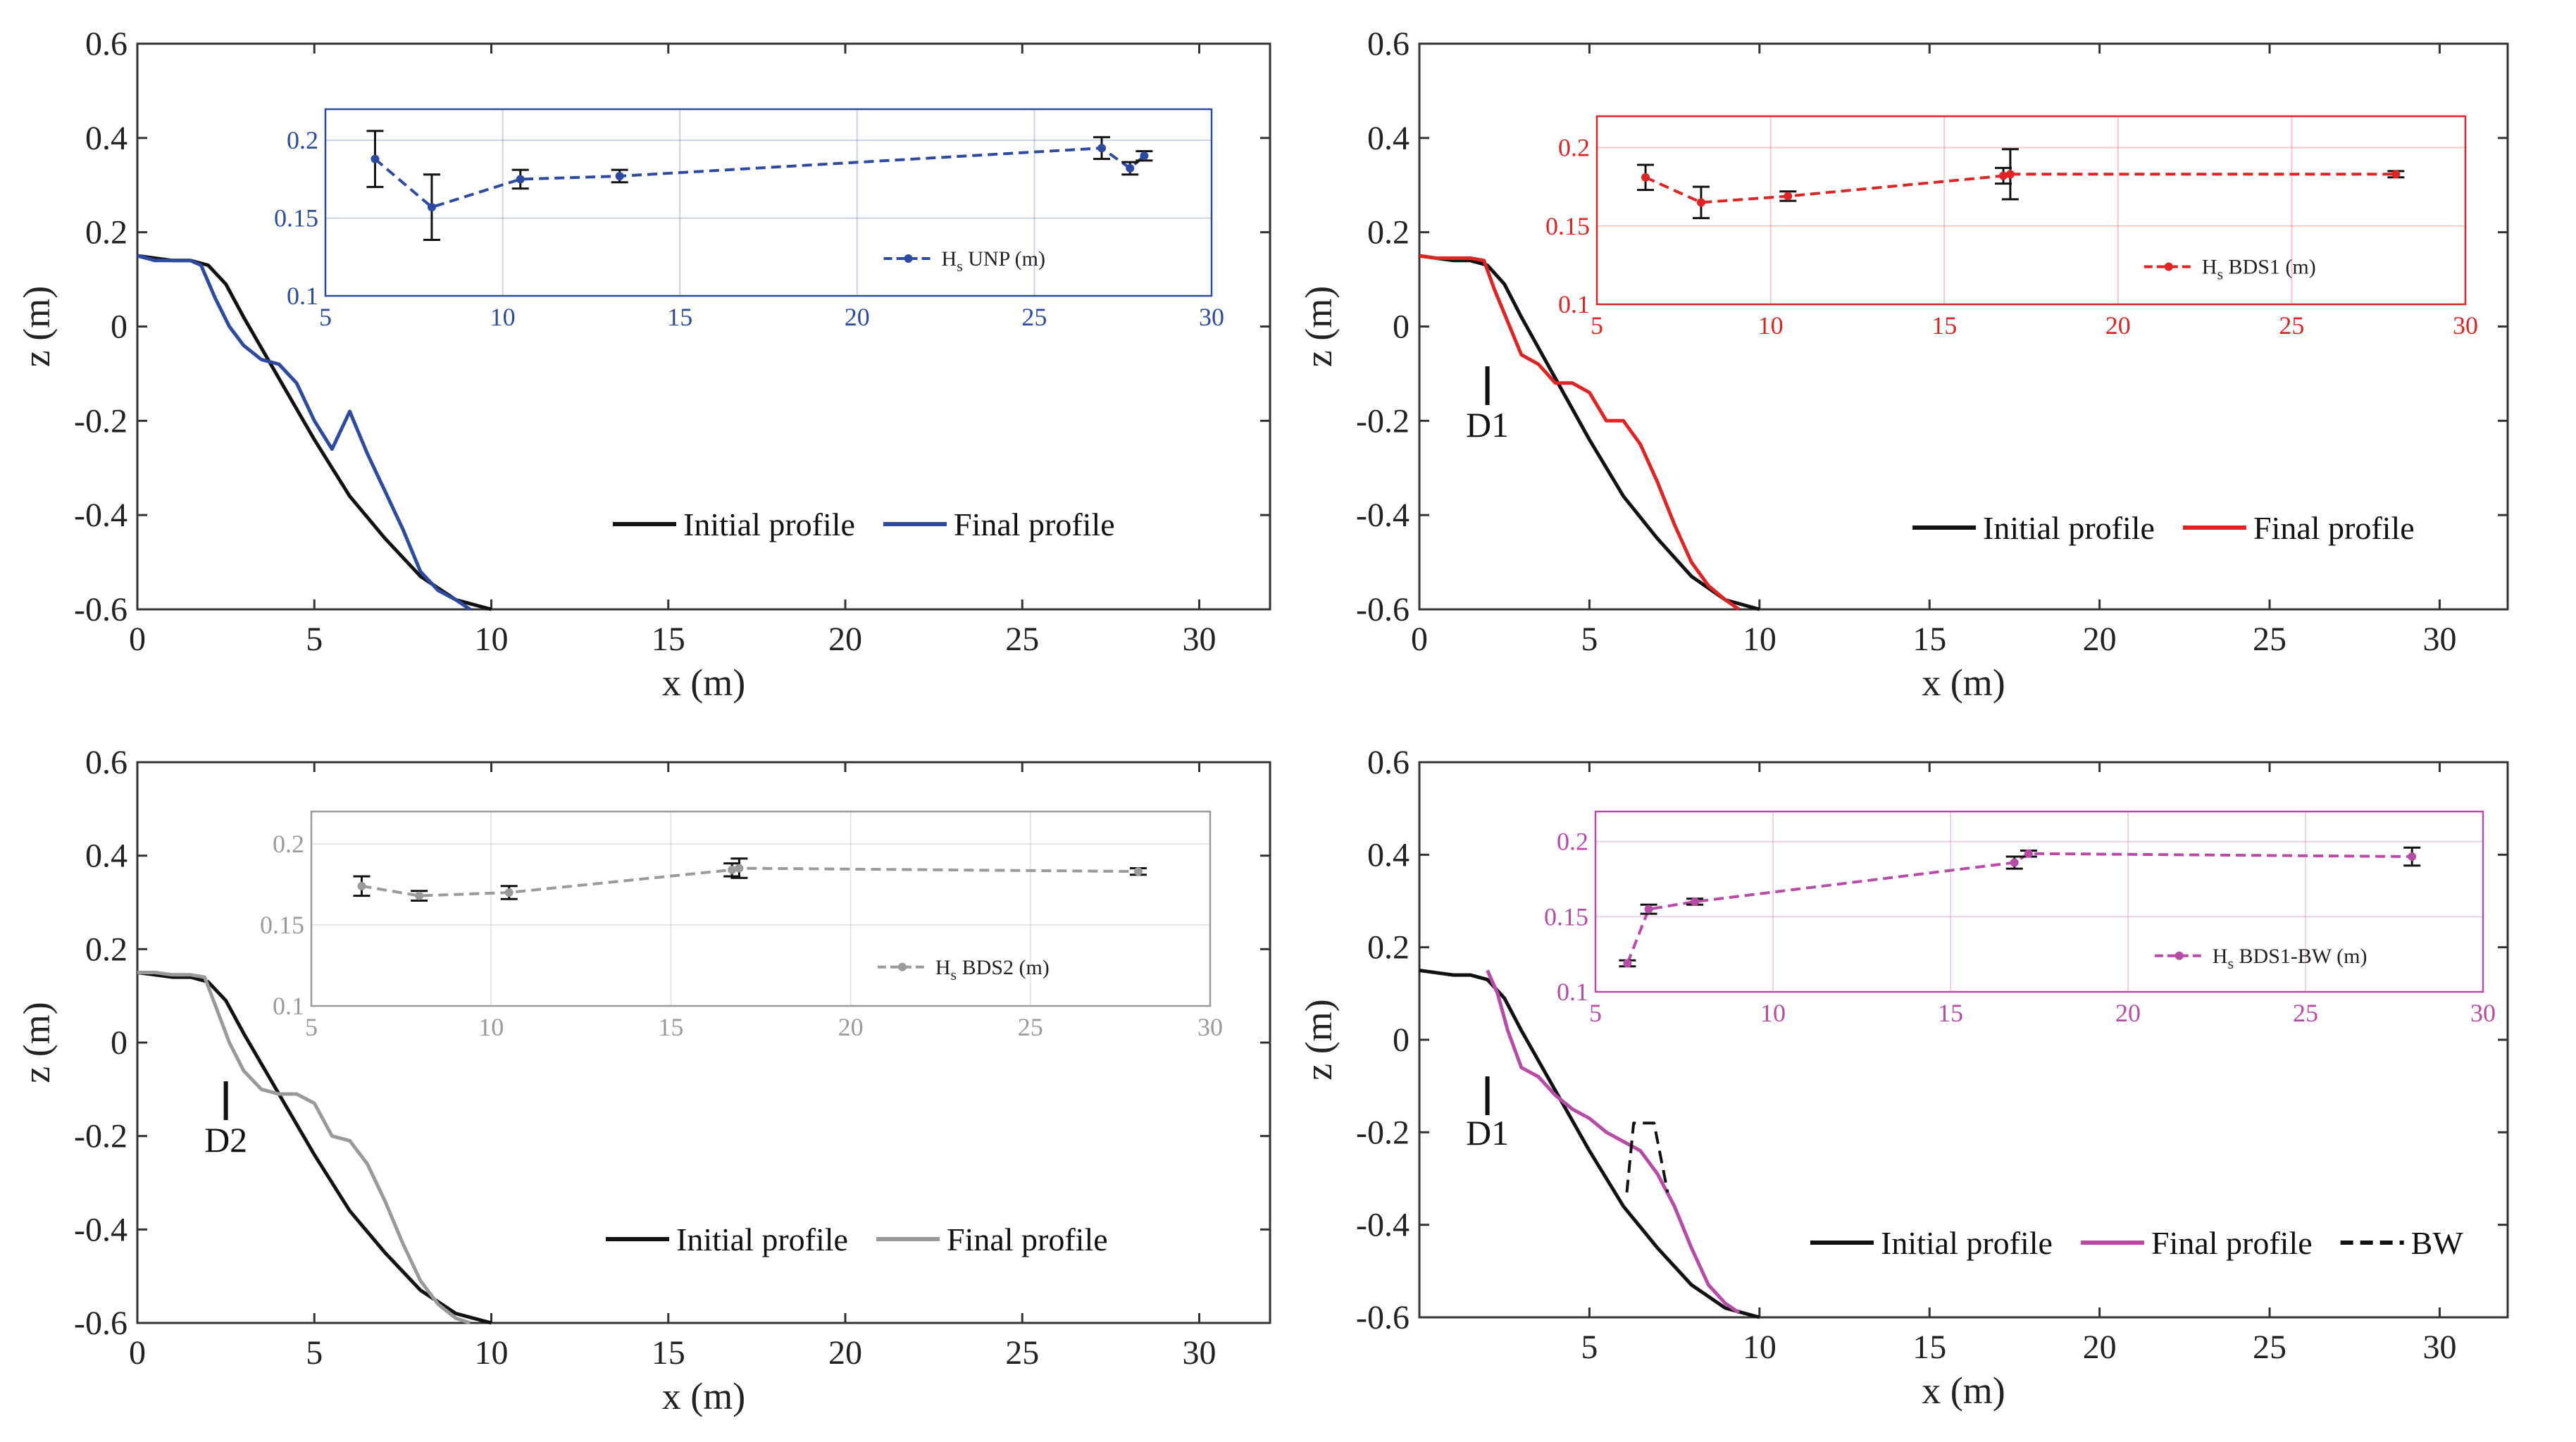  I want to click on inset-series-line, so click(749, 882).